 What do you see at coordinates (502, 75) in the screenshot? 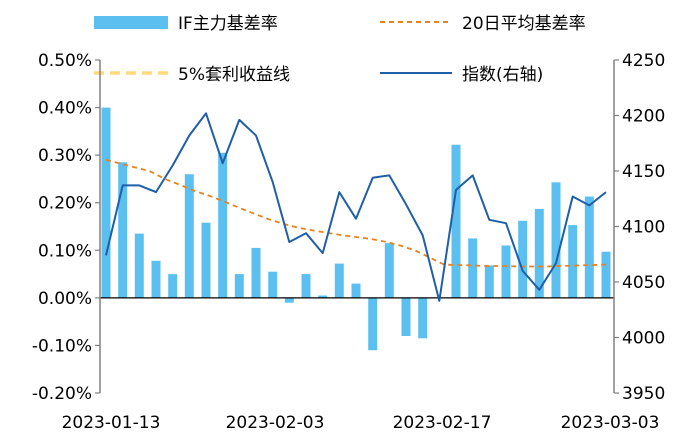
I see `legend-label-index: 指数(右轴)` at bounding box center [502, 75].